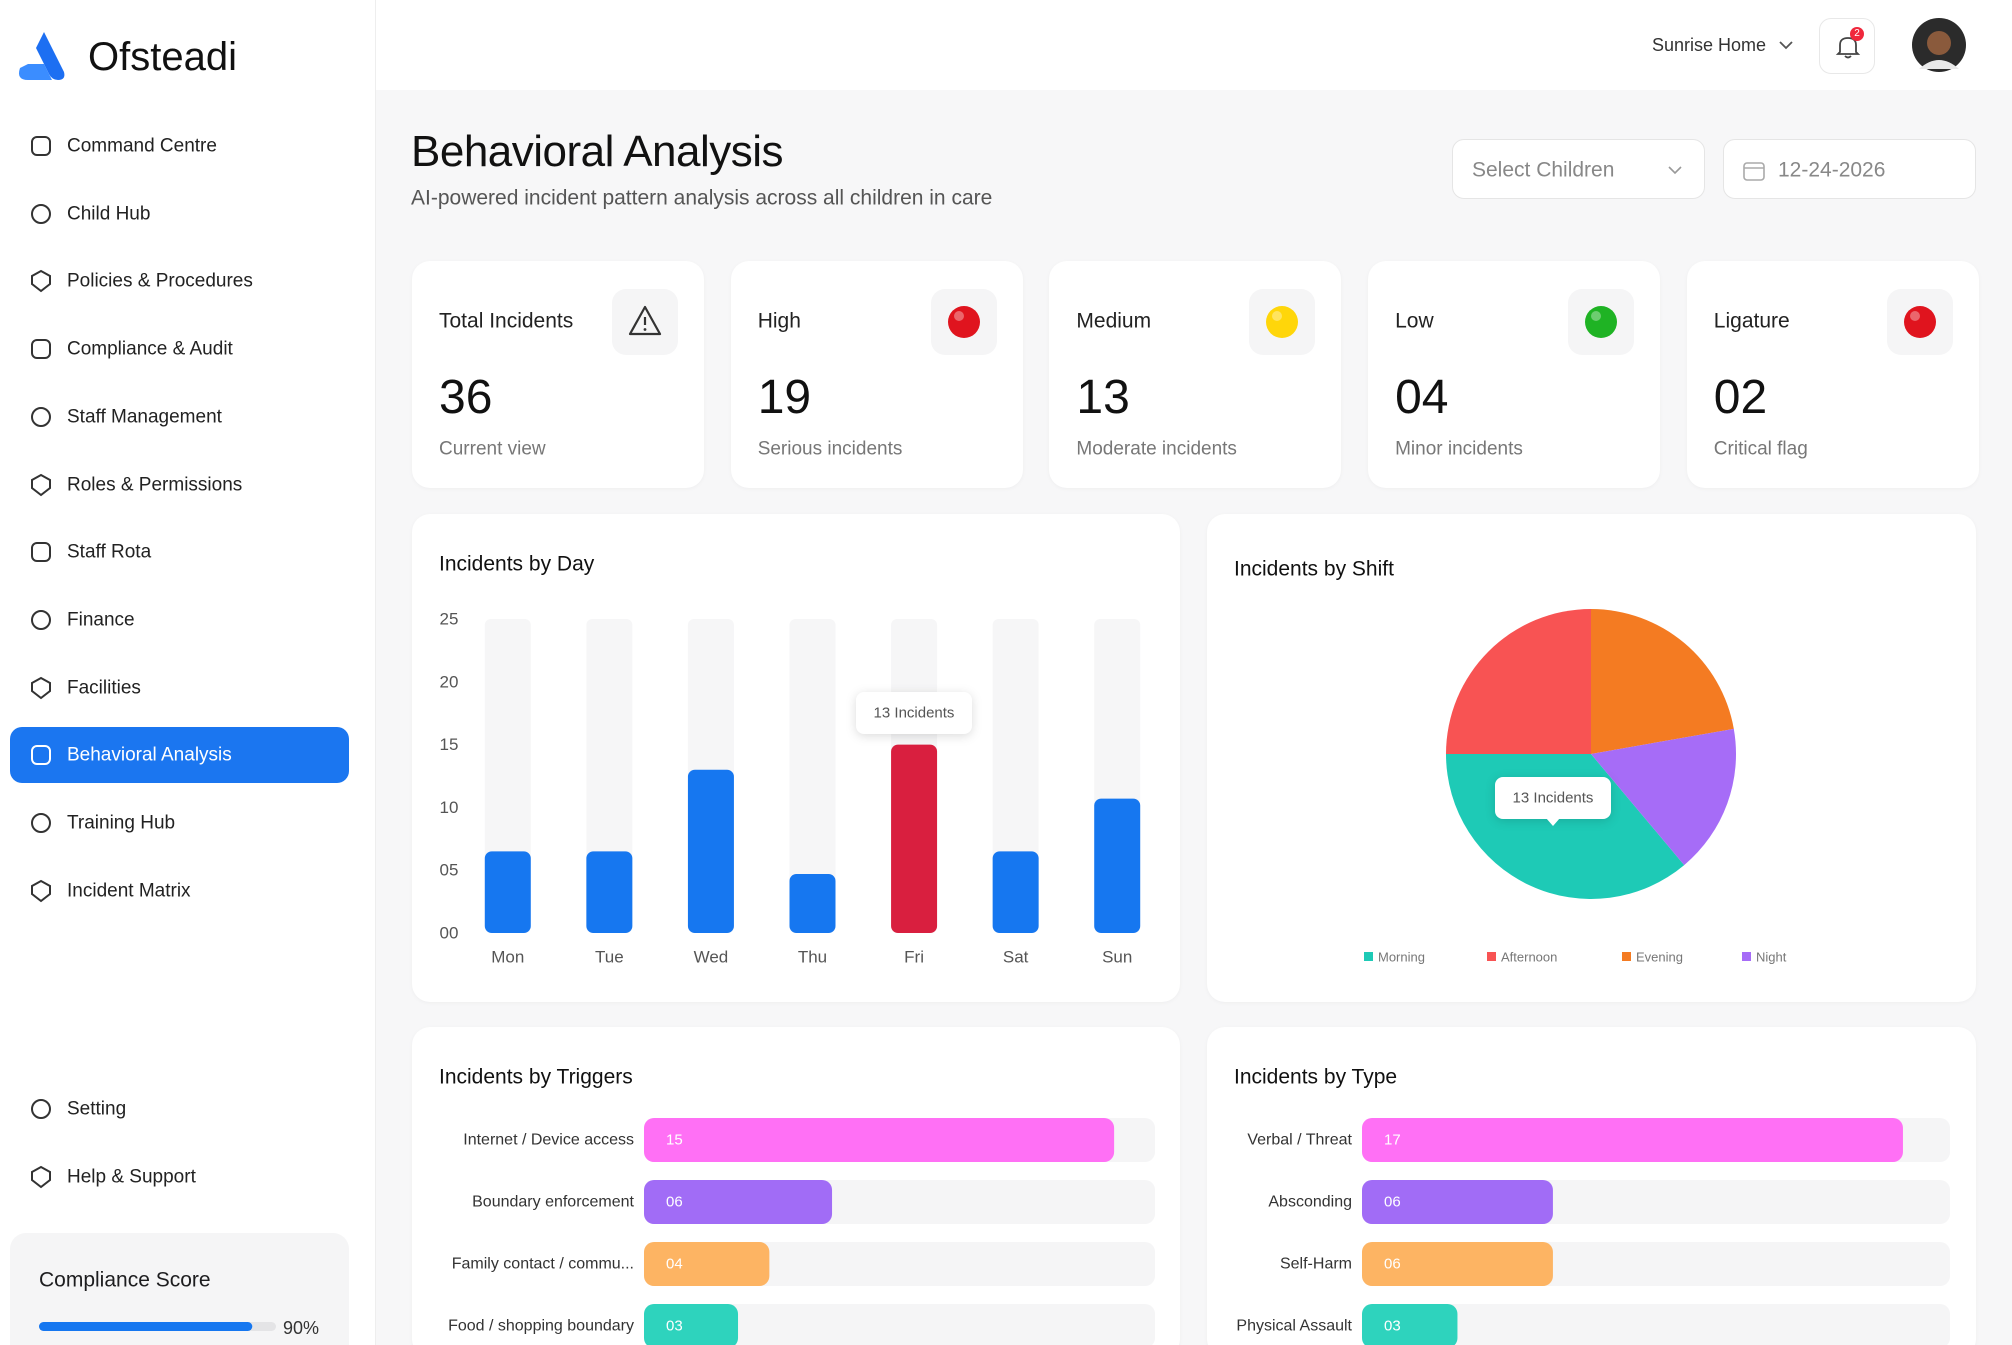 The height and width of the screenshot is (1345, 2012). What do you see at coordinates (553, 1202) in the screenshot?
I see `category-label: Boundary enforcement` at bounding box center [553, 1202].